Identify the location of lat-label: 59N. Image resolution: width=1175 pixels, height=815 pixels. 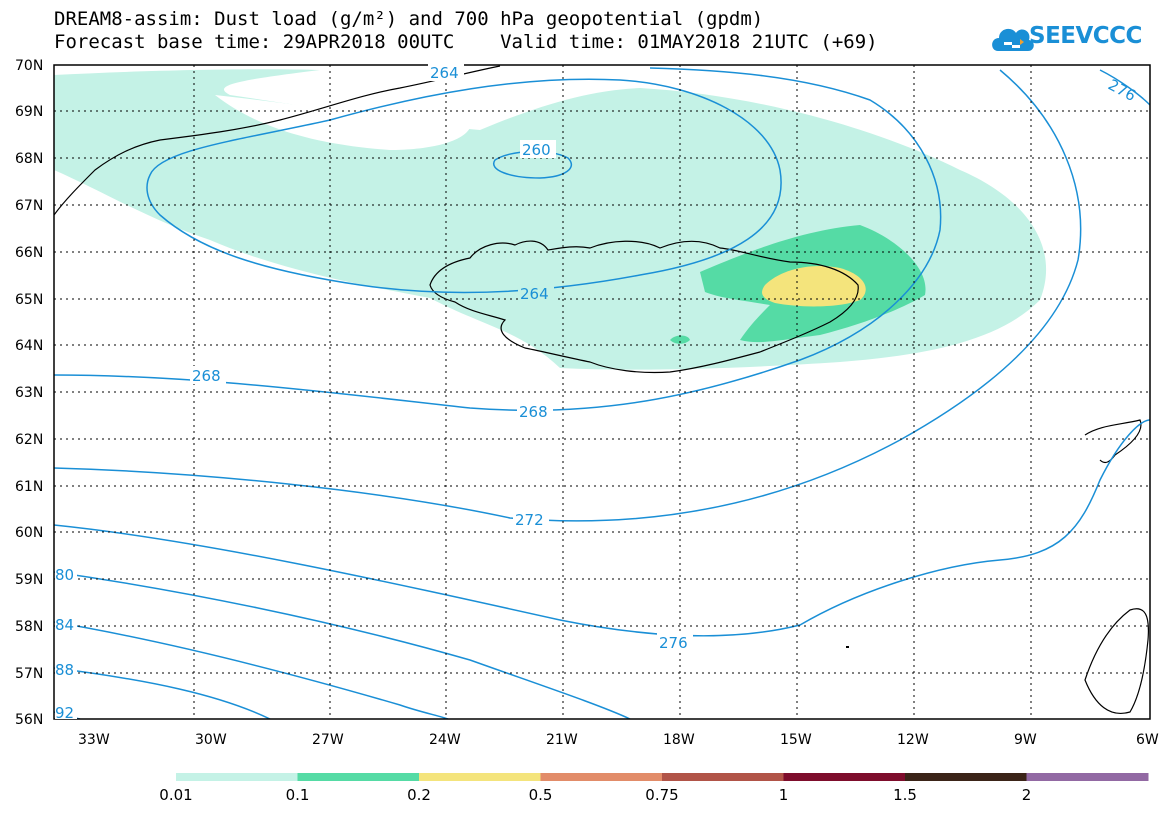
(29, 580).